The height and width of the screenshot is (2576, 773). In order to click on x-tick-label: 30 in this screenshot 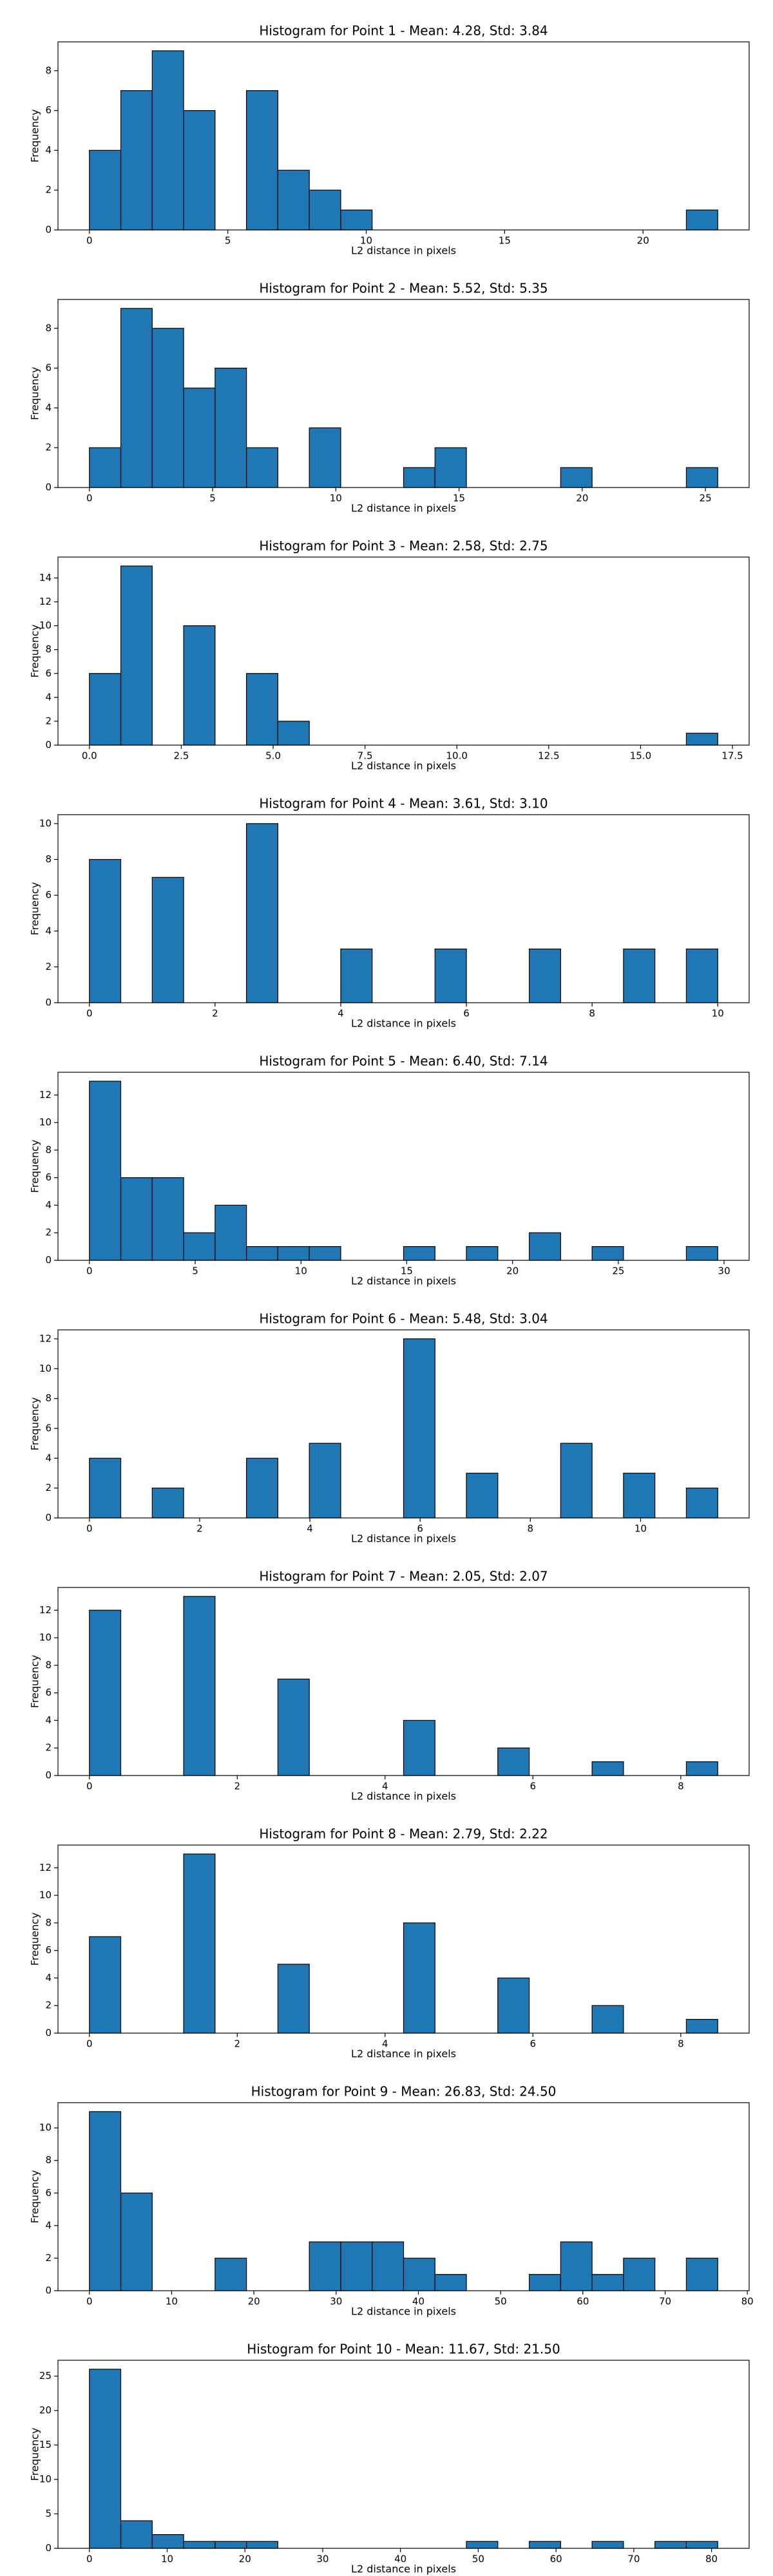, I will do `click(724, 1271)`.